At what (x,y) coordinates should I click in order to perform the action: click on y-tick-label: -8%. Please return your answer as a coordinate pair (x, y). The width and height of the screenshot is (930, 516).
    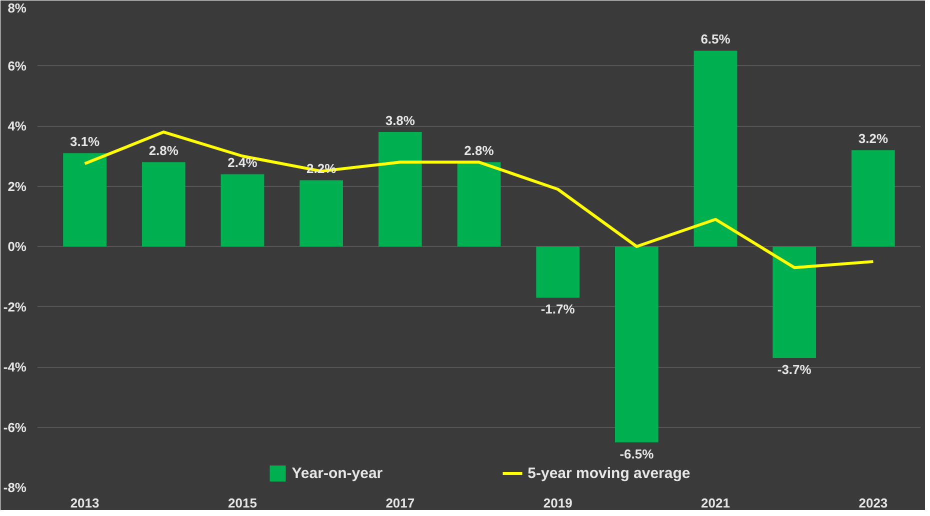
    Looking at the image, I should click on (15, 487).